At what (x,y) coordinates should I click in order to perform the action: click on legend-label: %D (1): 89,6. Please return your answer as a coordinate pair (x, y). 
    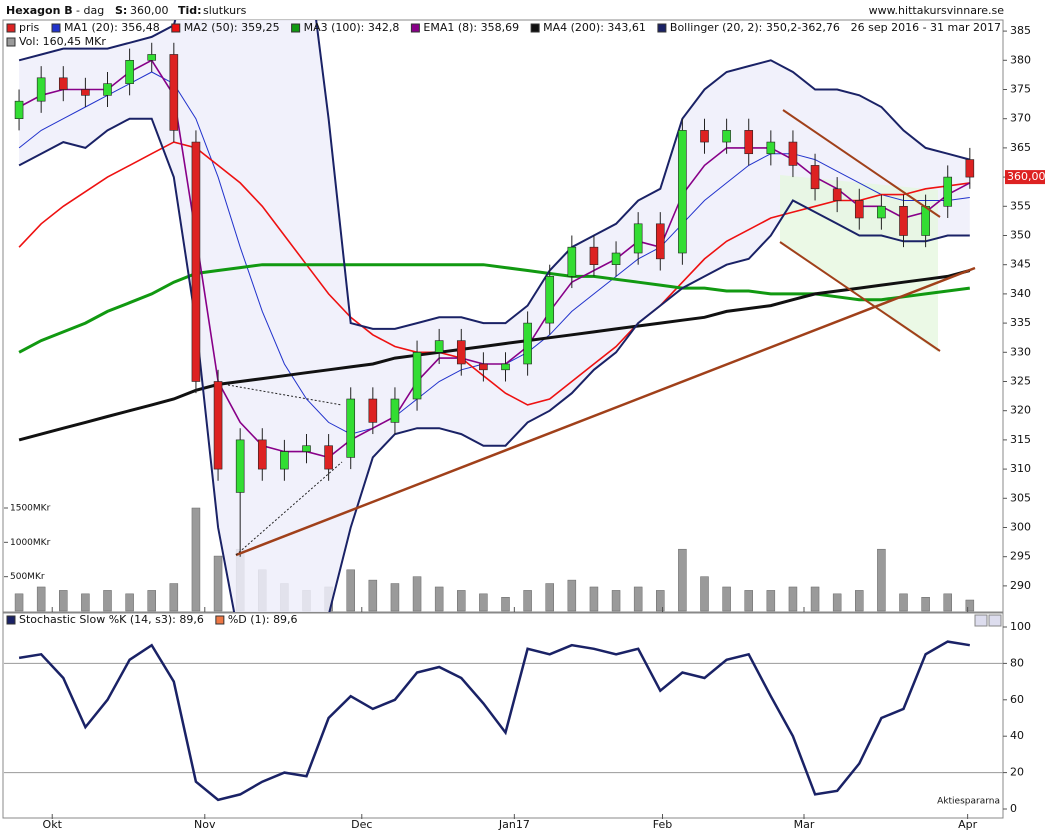
    Looking at the image, I should click on (263, 619).